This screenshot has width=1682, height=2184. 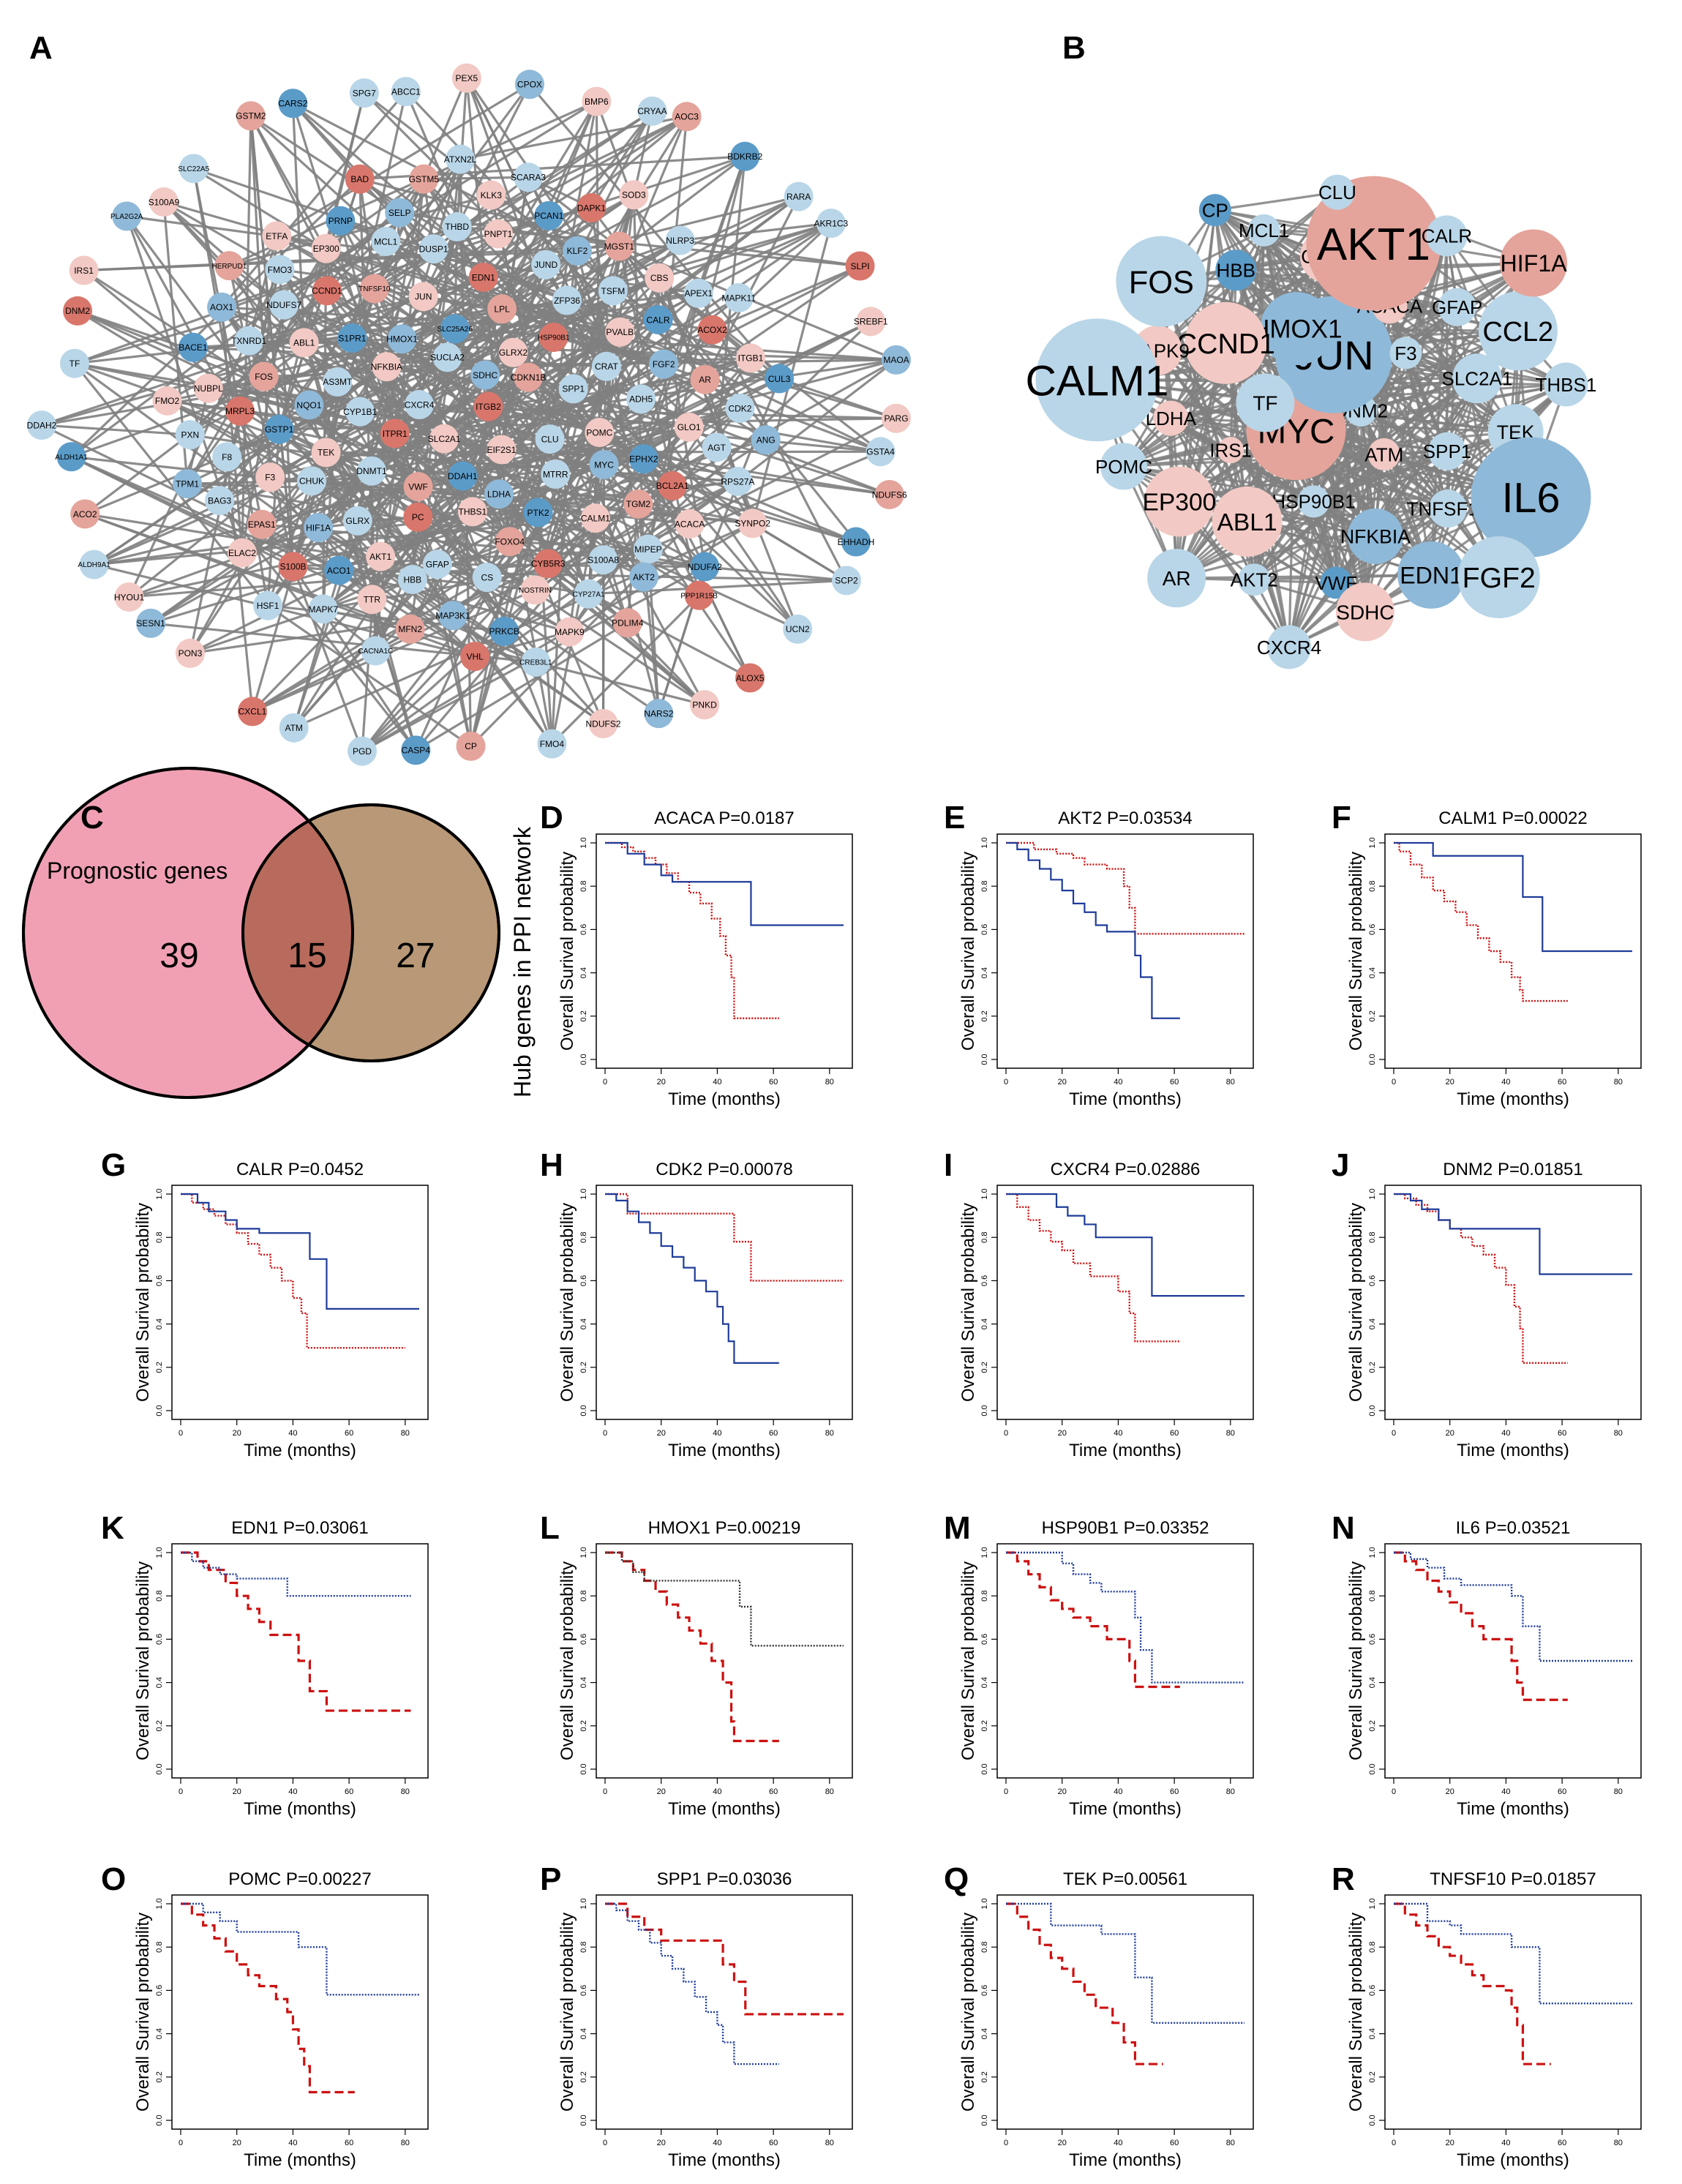 What do you see at coordinates (1513, 1450) in the screenshot?
I see `km-x-axis-label: Time (months)` at bounding box center [1513, 1450].